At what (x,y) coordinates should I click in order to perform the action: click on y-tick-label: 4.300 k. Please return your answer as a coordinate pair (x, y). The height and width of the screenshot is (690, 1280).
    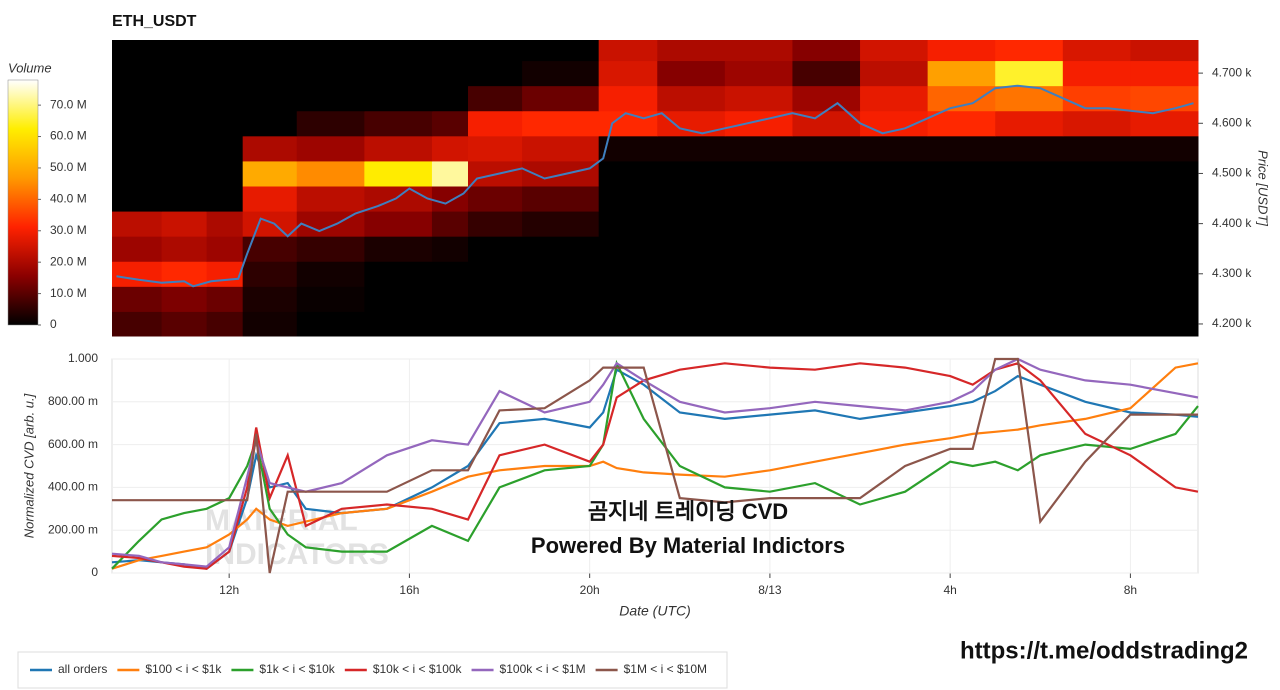
    Looking at the image, I should click on (1232, 273).